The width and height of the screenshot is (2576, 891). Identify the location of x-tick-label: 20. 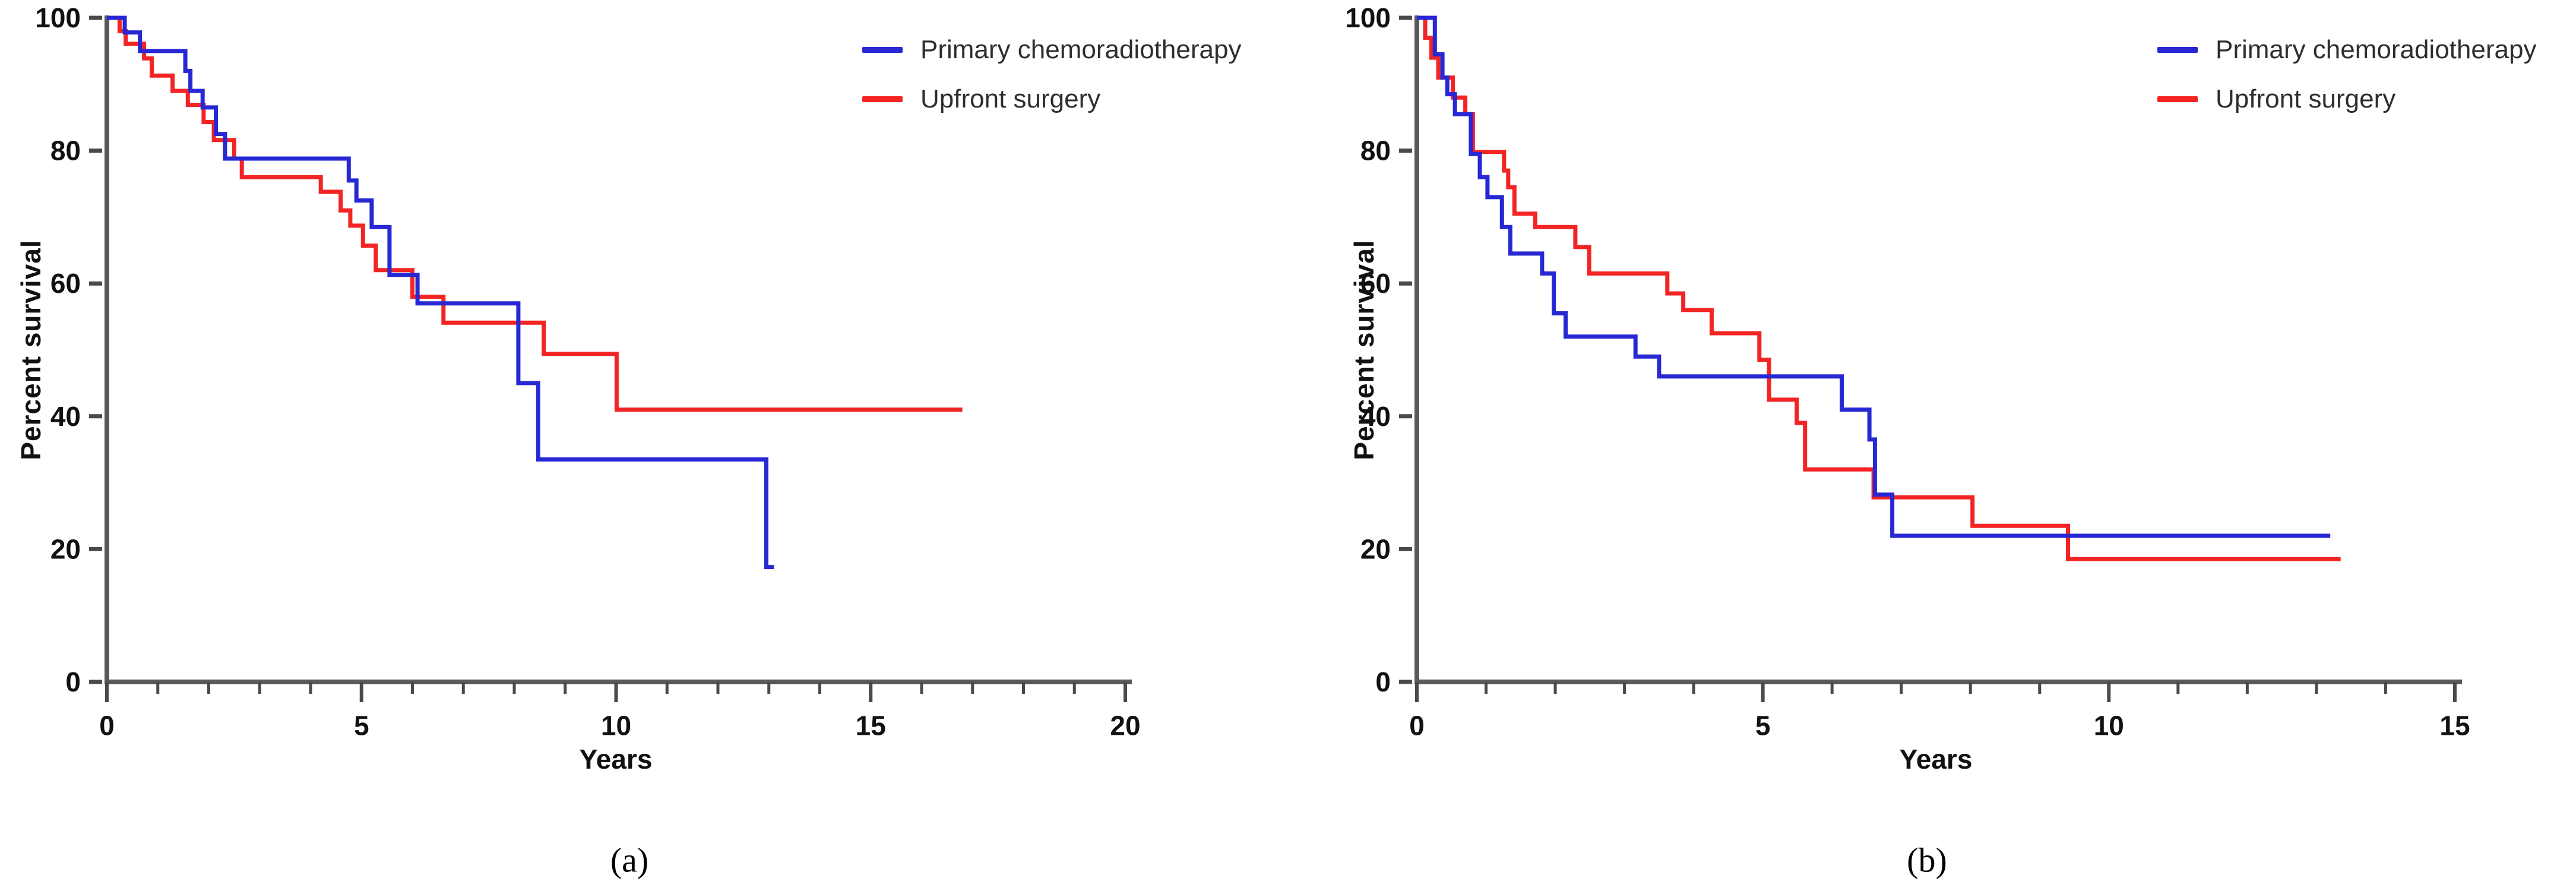
(1125, 725).